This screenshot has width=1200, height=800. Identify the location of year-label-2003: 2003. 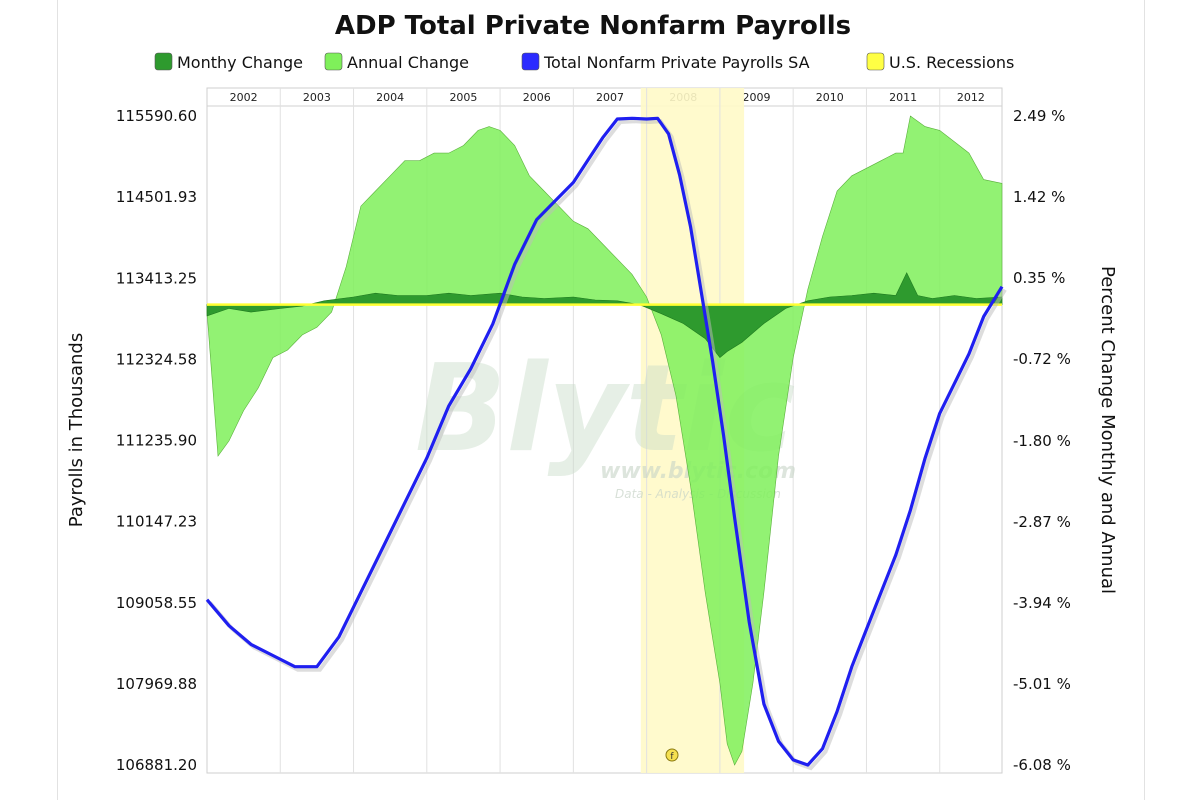
(317, 97).